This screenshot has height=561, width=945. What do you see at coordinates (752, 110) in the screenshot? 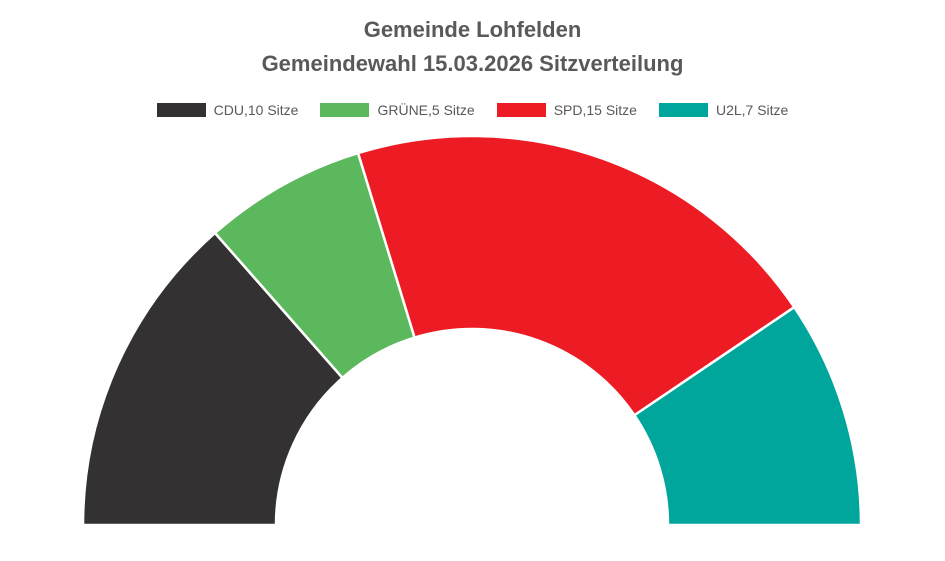
I see `legend-label-u2l: U2L,7 Sitze` at bounding box center [752, 110].